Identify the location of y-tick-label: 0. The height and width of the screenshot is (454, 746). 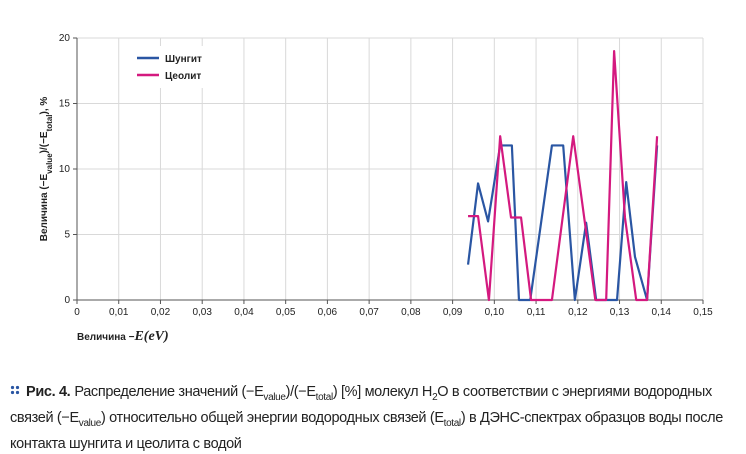
(67, 300).